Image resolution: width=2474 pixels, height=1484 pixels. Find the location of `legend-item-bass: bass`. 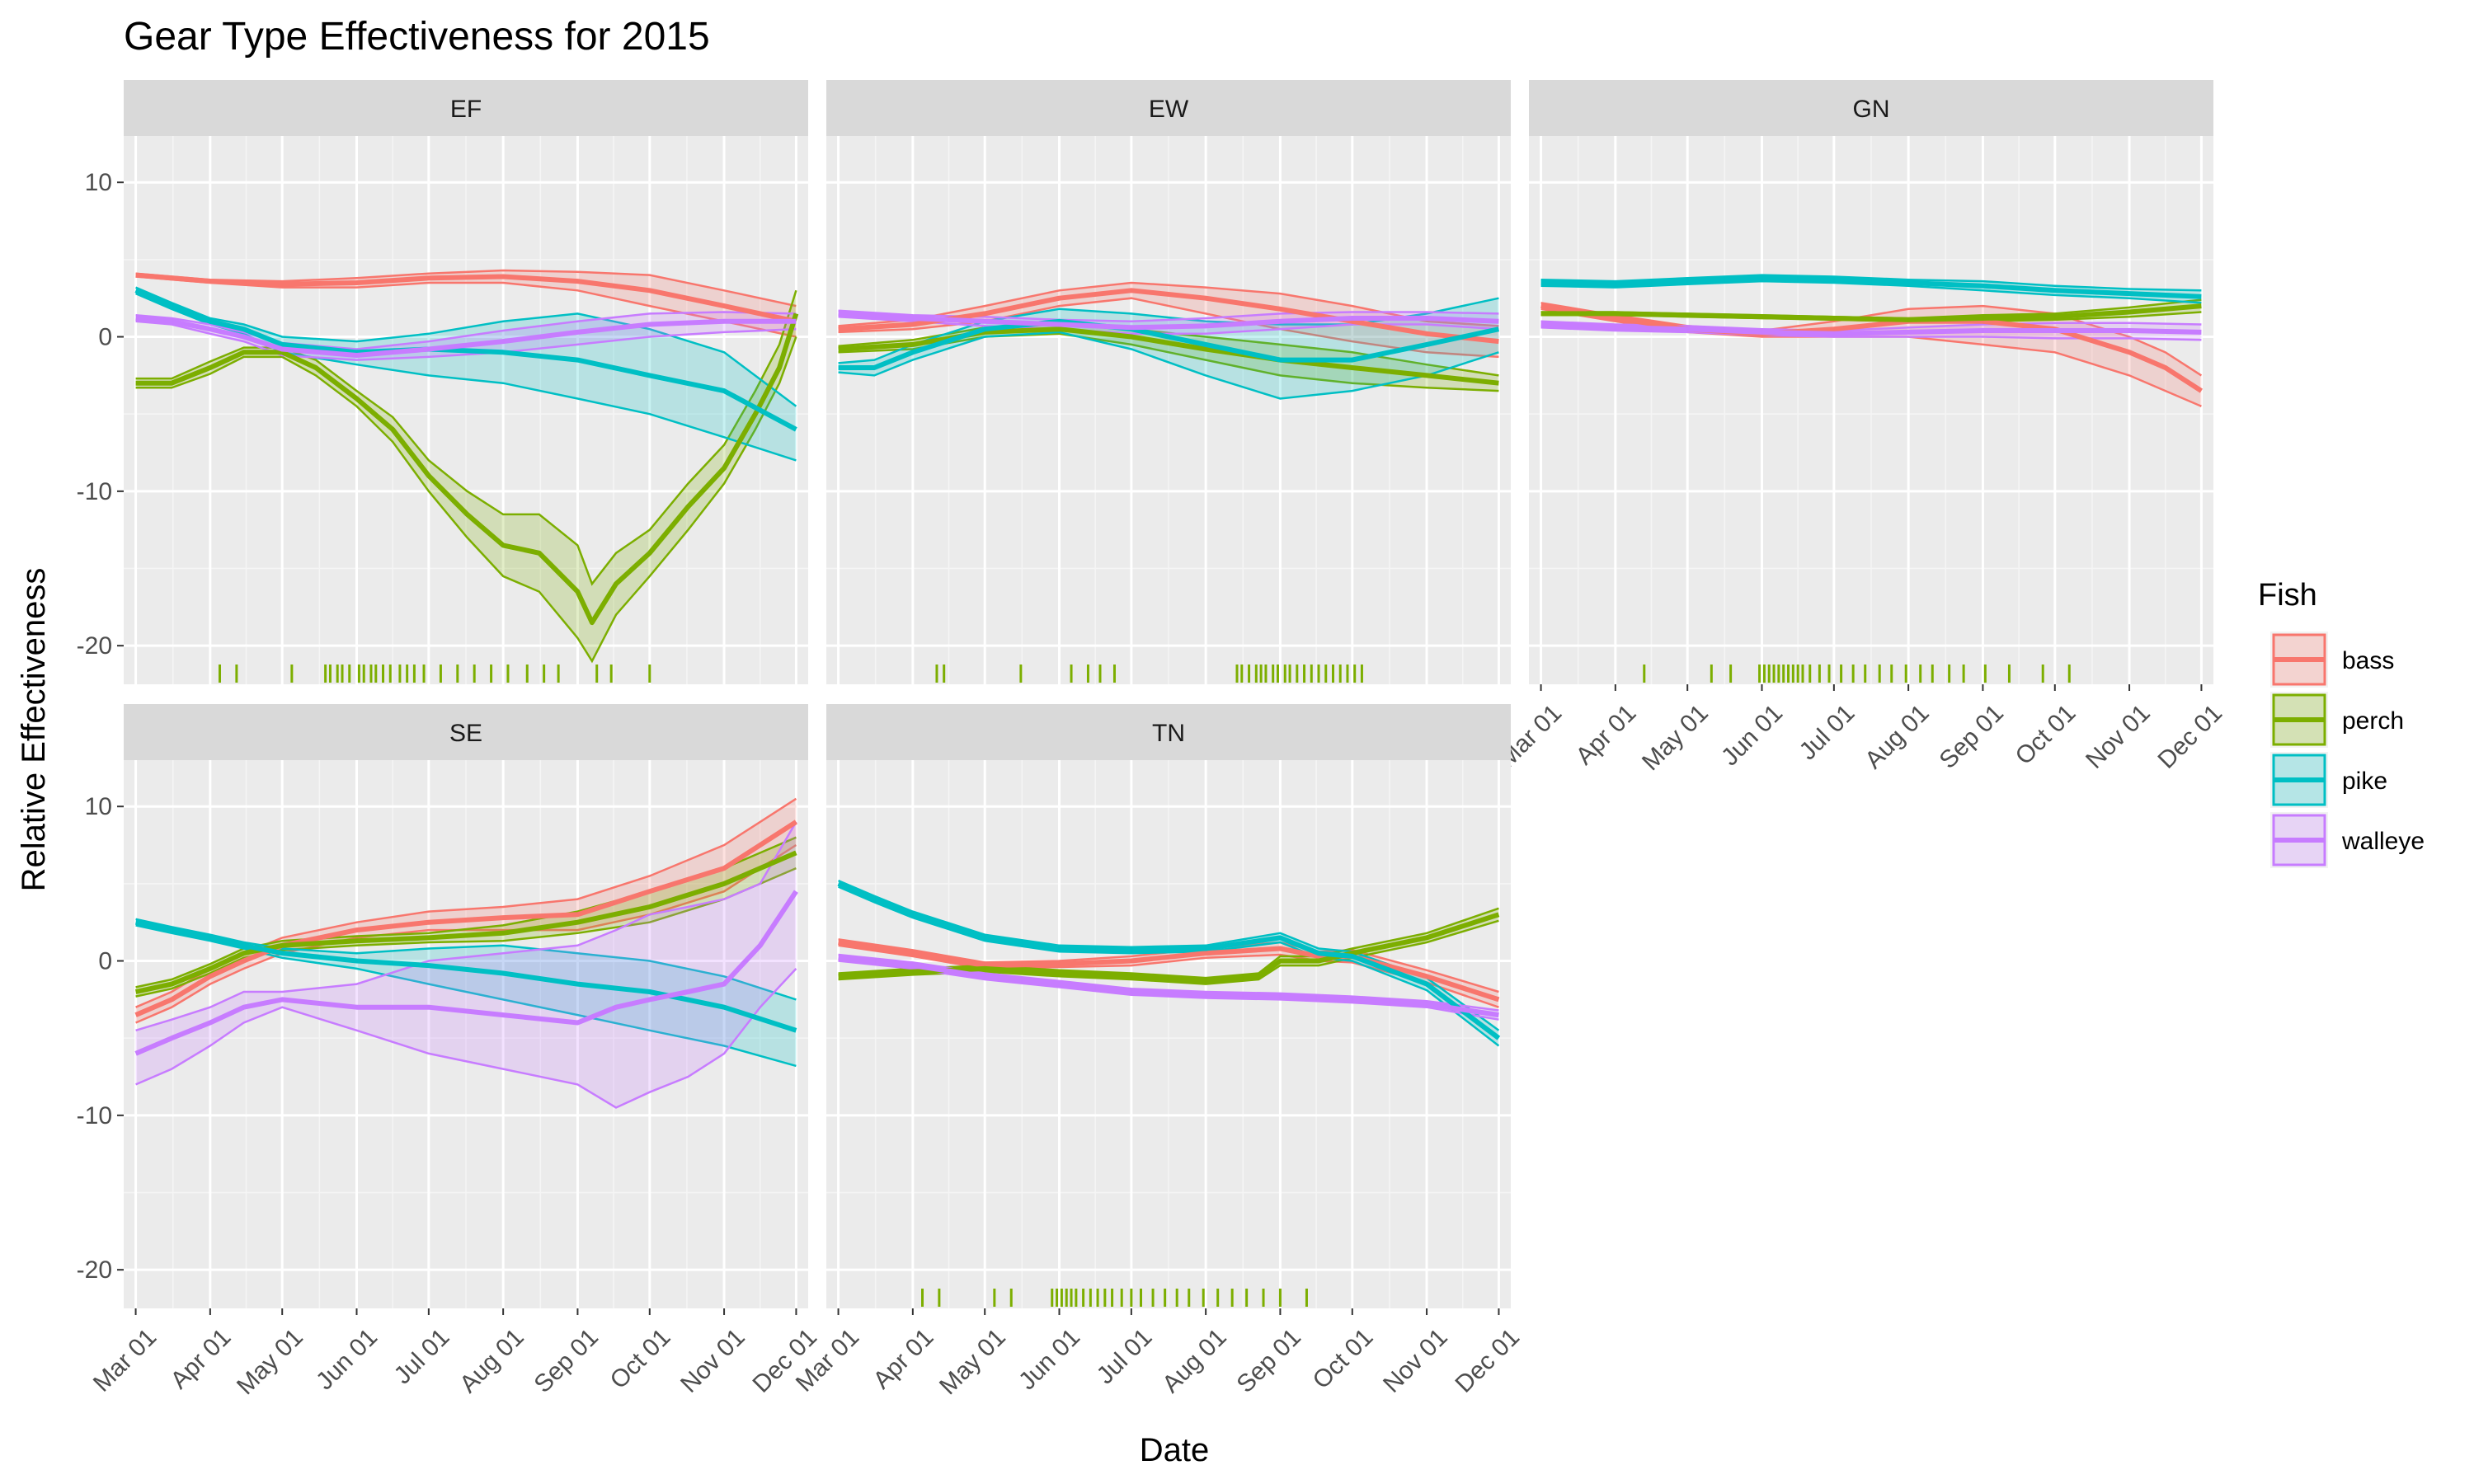

legend-item-bass: bass is located at coordinates (2332, 660).